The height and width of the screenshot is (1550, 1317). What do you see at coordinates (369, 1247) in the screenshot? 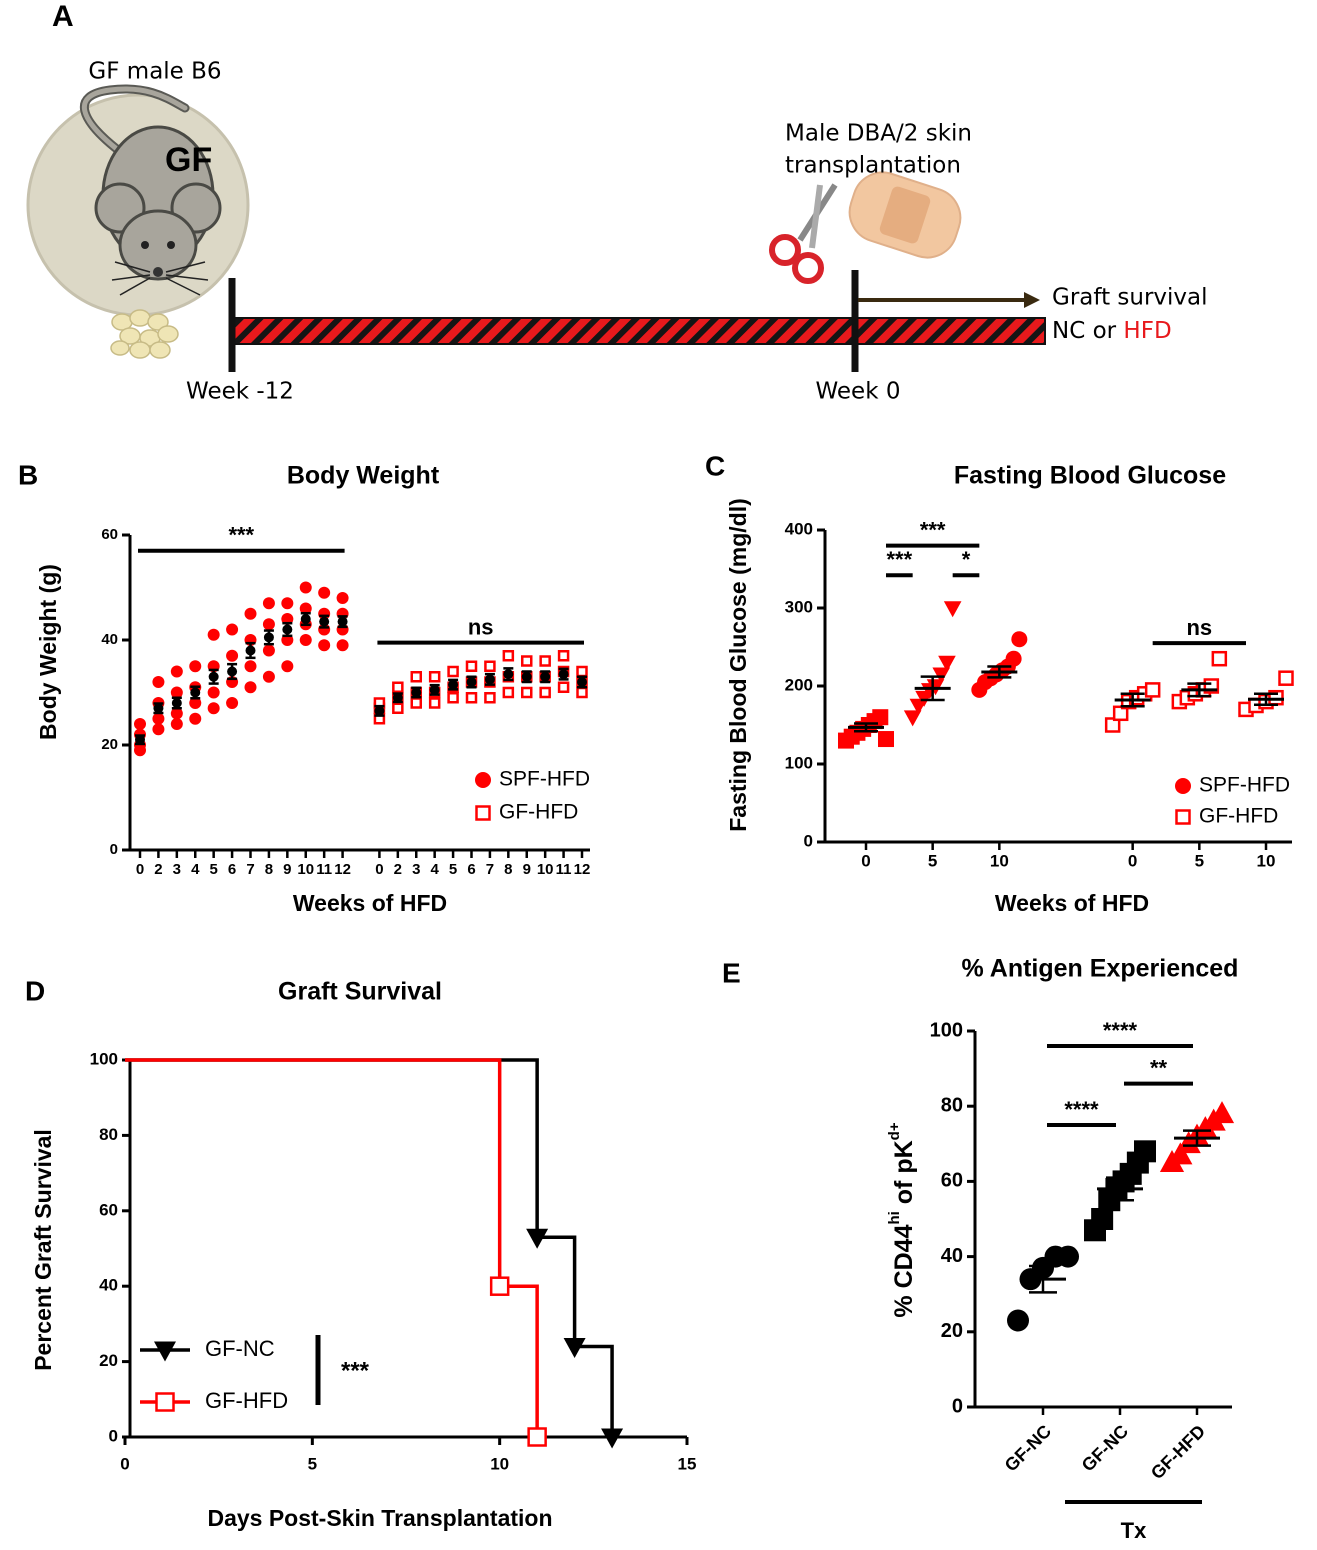
I see `survival-line` at bounding box center [369, 1247].